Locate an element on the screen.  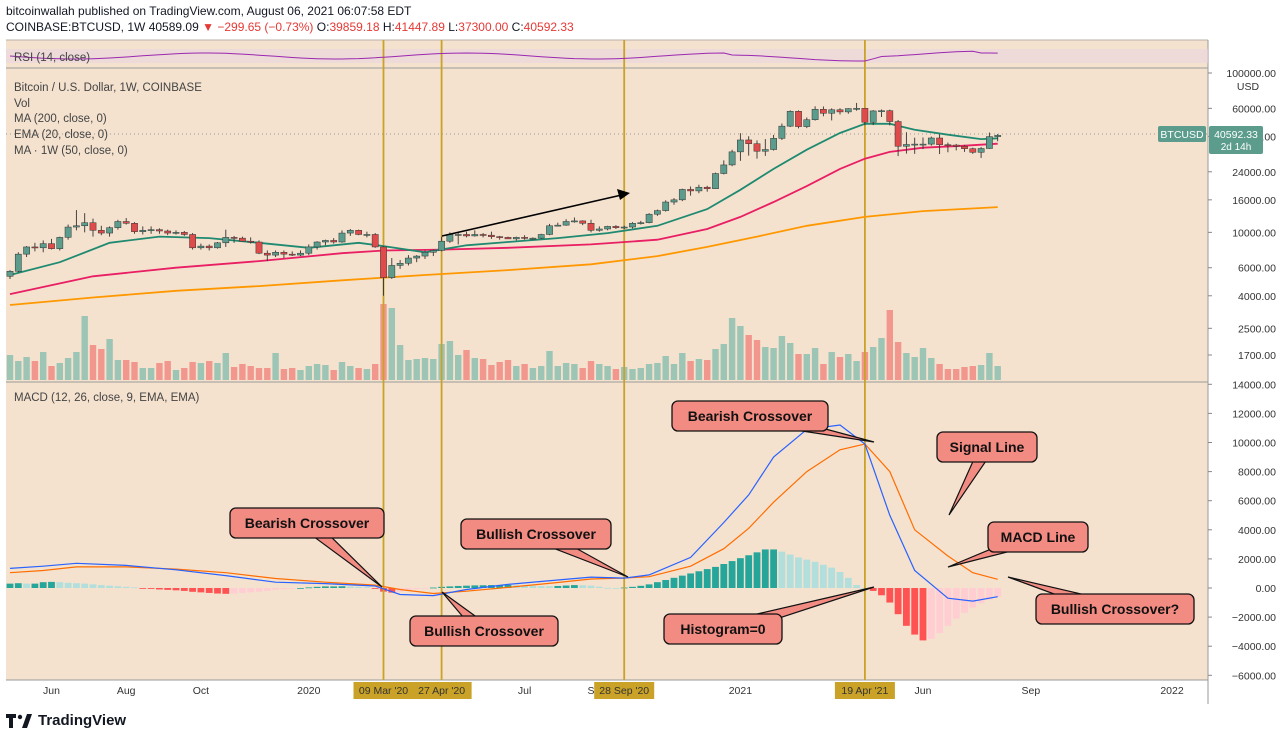
close-label: C: is located at coordinates (517, 27).